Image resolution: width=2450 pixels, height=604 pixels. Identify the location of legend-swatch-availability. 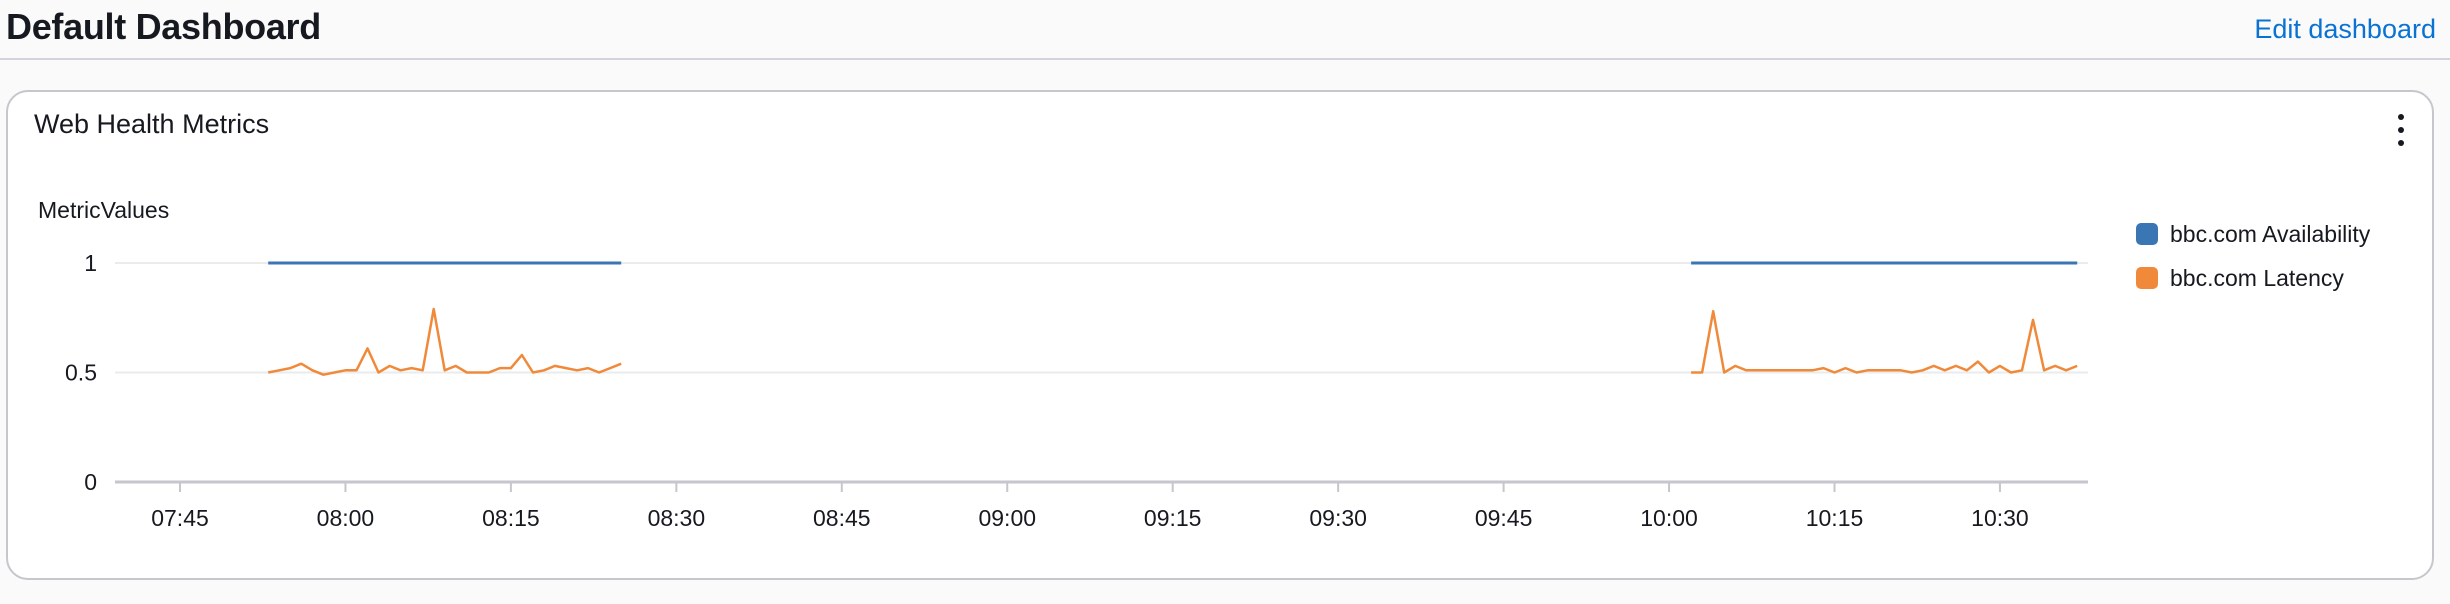
(2147, 234).